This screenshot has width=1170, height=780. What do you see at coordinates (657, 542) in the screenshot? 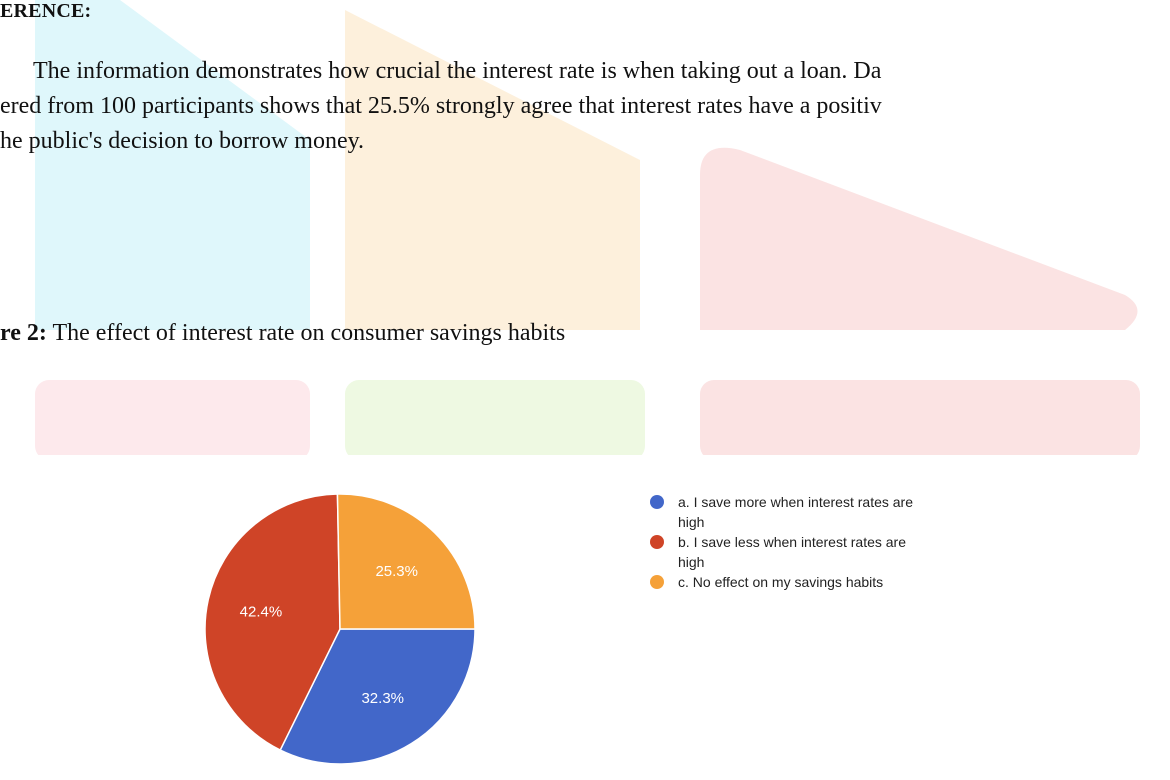
I see `legend-swatch-b` at bounding box center [657, 542].